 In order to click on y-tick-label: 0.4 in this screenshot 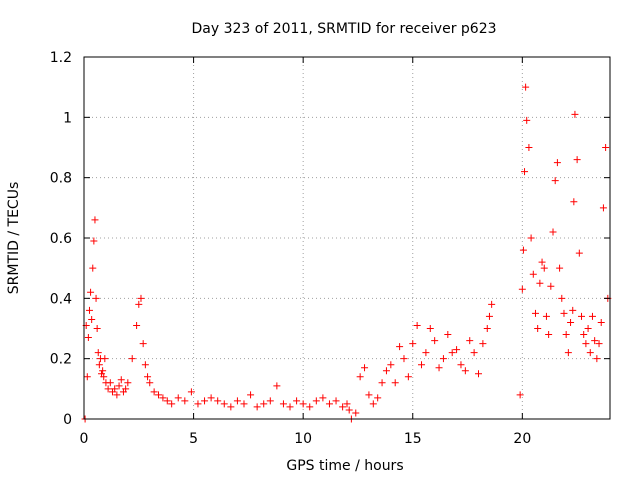, I will do `click(61, 299)`.